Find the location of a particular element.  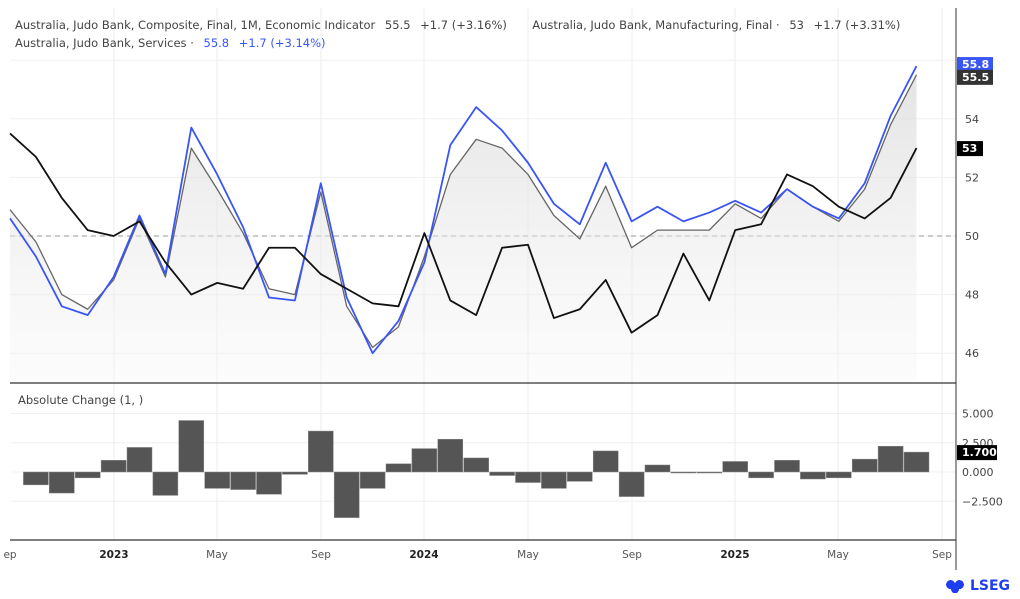

time-axis-label: 2023 is located at coordinates (113, 555).